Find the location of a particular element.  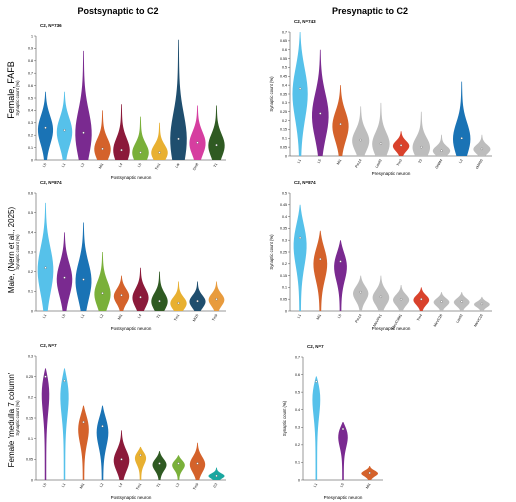

x-tick-label: L5 is located at coordinates (319, 161).